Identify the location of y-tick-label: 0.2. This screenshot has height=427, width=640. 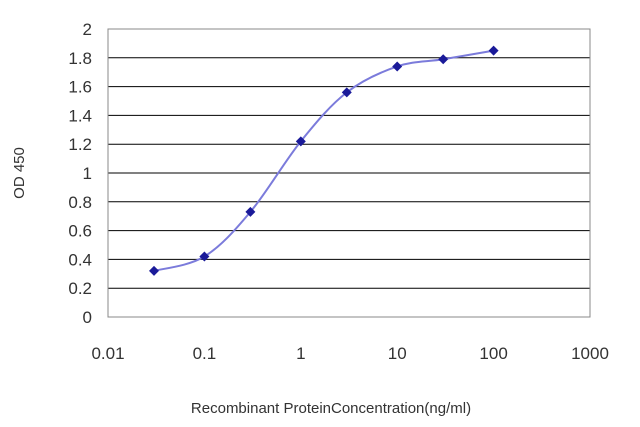
(80, 288).